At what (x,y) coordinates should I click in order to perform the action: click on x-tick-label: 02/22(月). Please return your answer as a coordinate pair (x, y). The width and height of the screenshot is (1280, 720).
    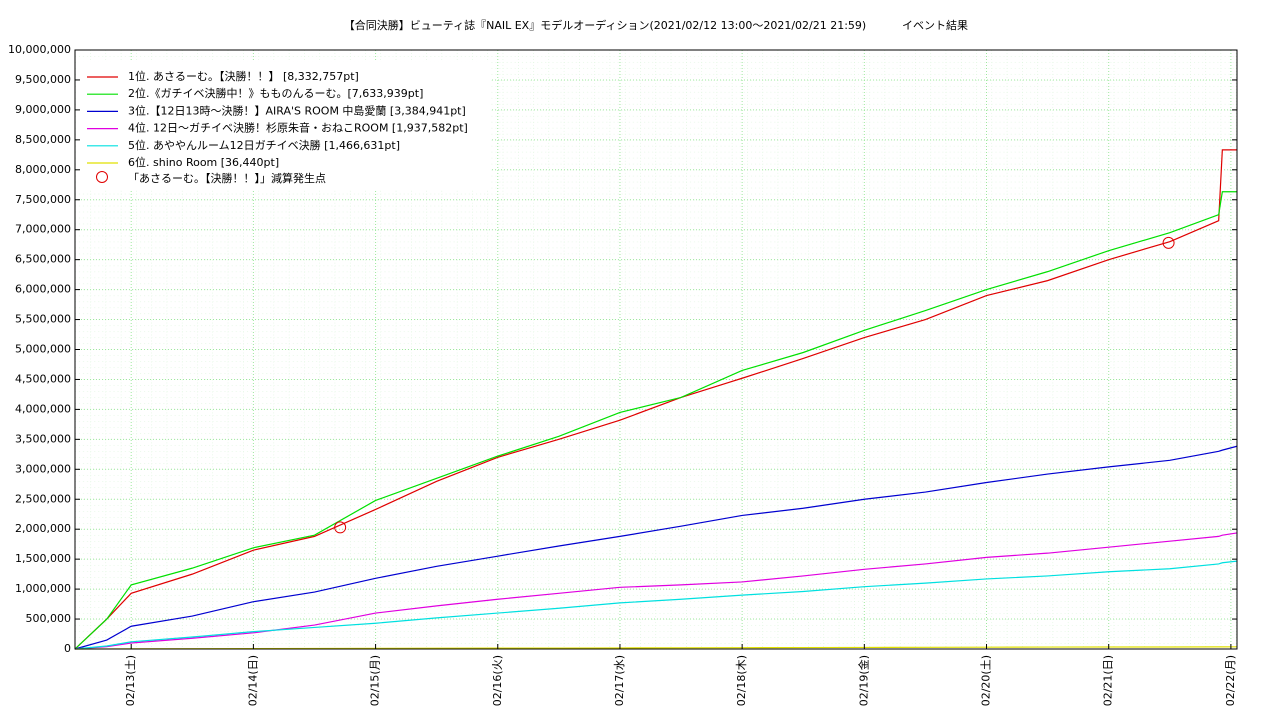
    Looking at the image, I should click on (1230, 680).